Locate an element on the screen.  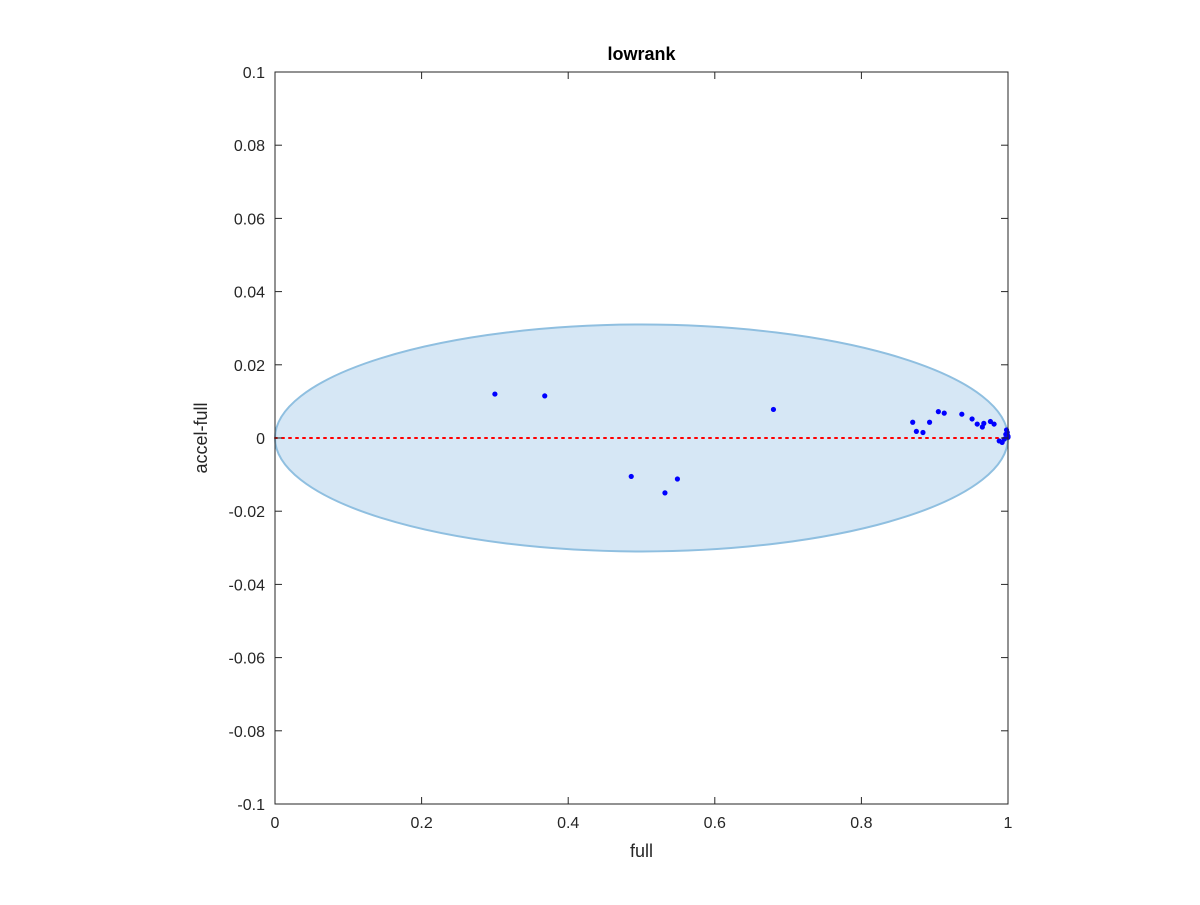
y-tick-label: 0.06 is located at coordinates (249, 219).